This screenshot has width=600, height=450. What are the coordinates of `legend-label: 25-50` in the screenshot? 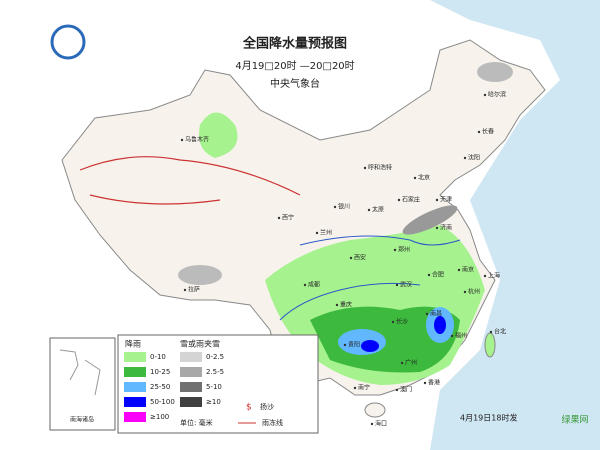 It's located at (160, 387).